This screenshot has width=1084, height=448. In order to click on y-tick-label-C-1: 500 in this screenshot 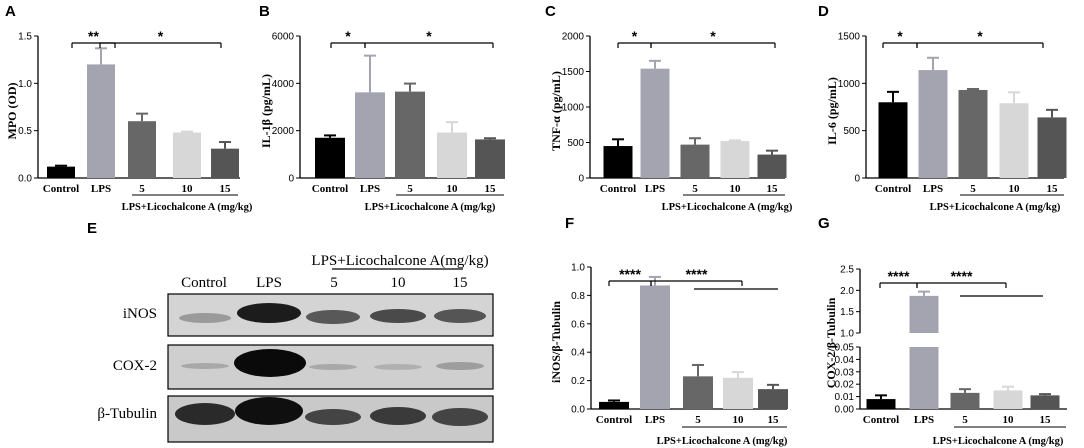, I will do `click(575, 143)`.